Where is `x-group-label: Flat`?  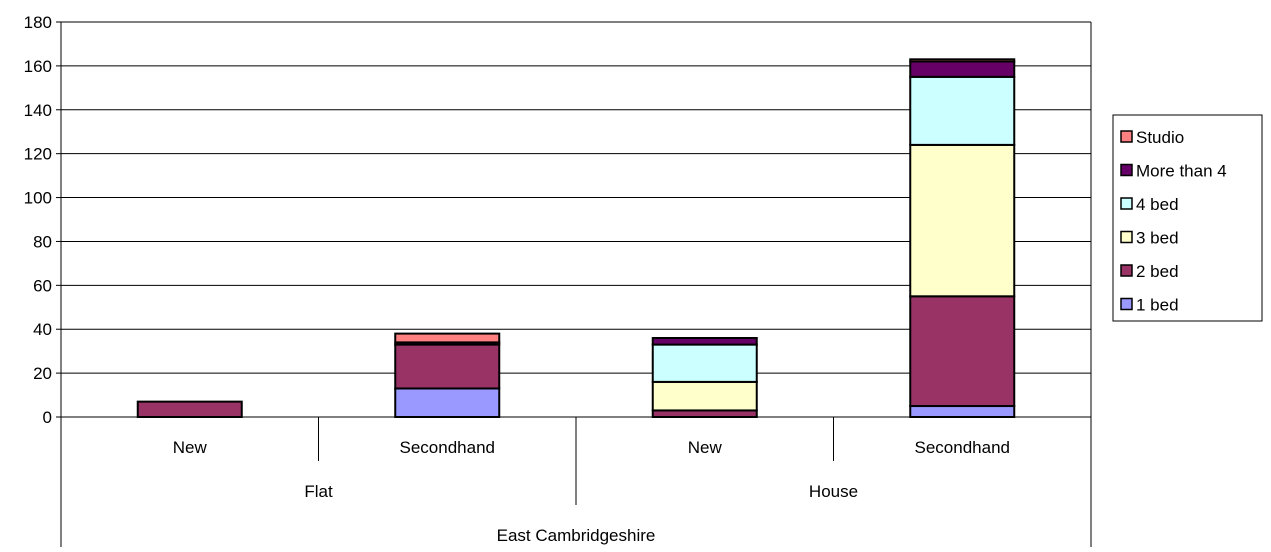
x-group-label: Flat is located at coordinates (318, 491).